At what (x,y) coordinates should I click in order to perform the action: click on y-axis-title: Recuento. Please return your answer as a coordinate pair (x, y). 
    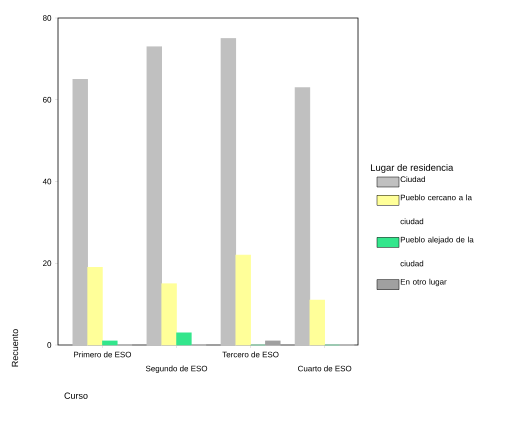
    Looking at the image, I should click on (15, 347).